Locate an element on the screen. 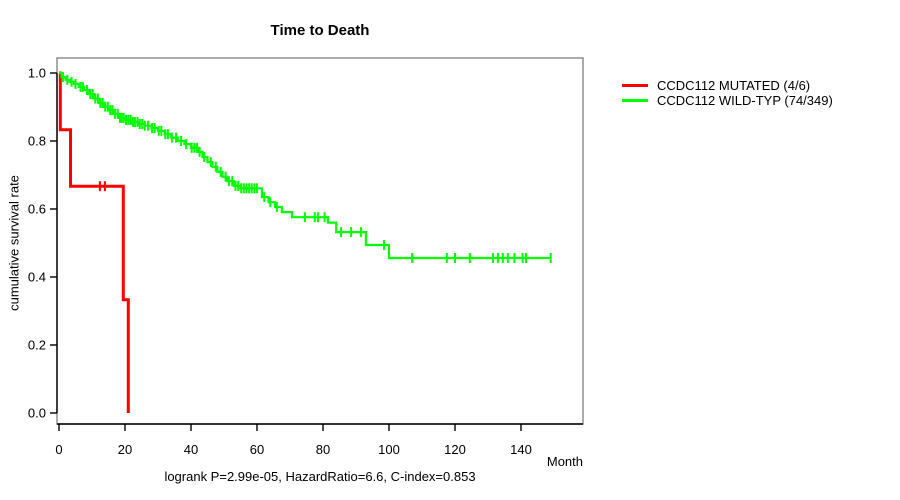 The image size is (900, 500). y-tick-label: 1.0 is located at coordinates (37, 73).